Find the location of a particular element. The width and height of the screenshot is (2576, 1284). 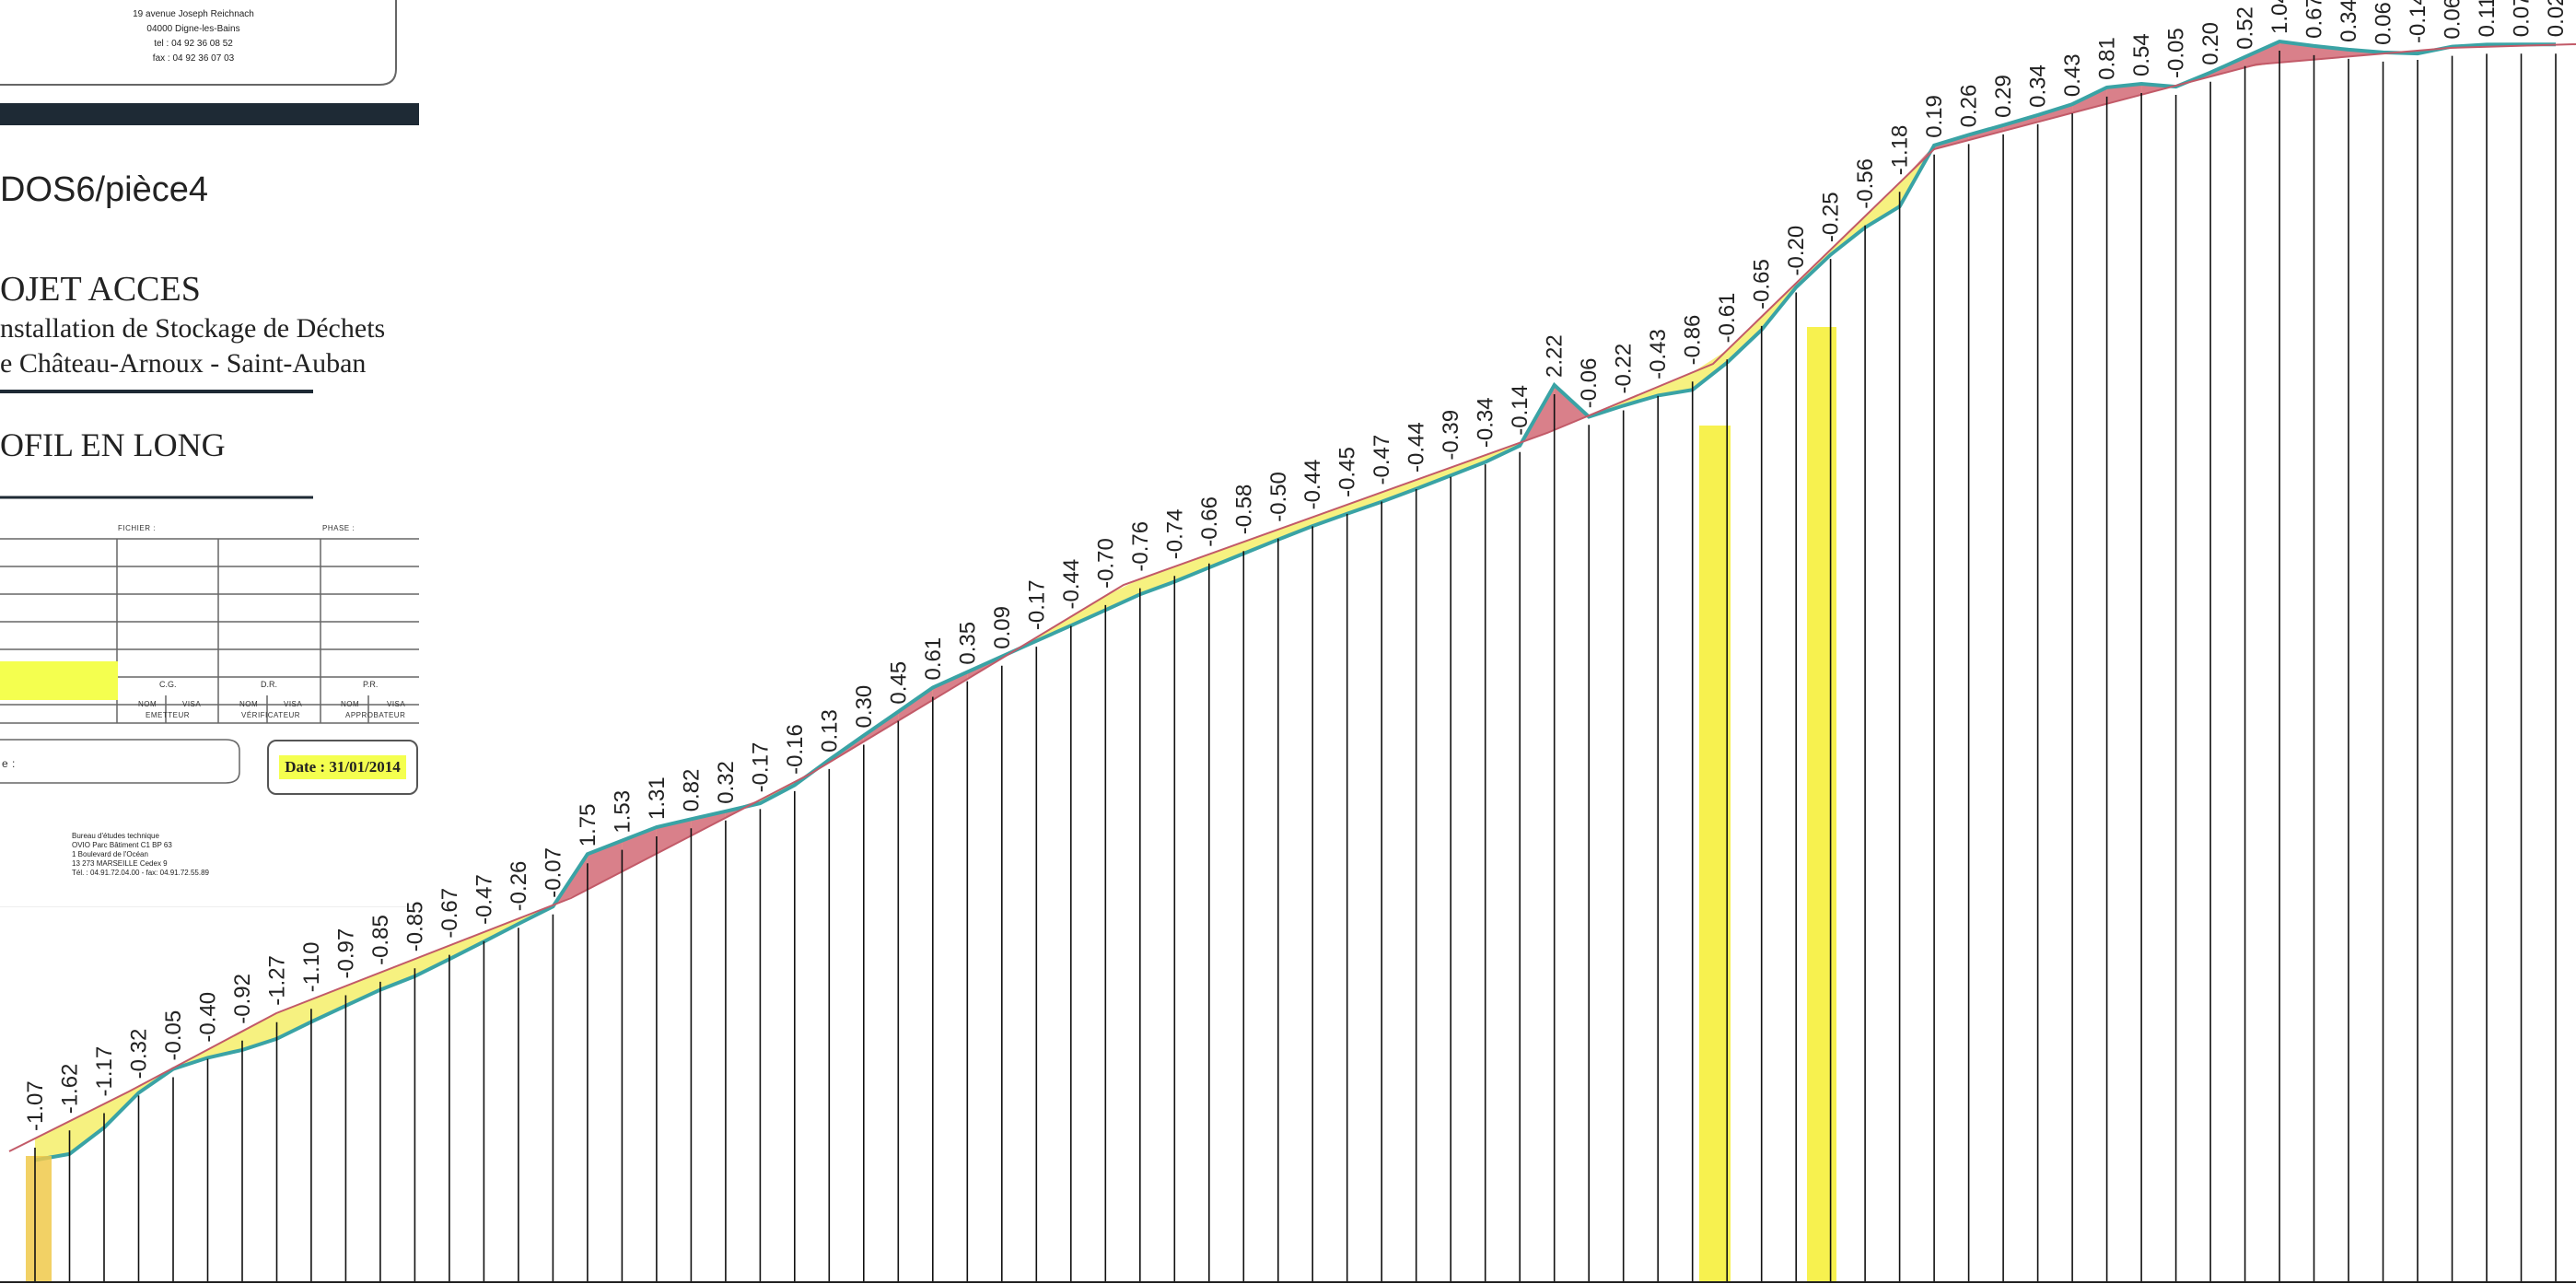

elevation-difference-label: -0.22 is located at coordinates (1624, 369).